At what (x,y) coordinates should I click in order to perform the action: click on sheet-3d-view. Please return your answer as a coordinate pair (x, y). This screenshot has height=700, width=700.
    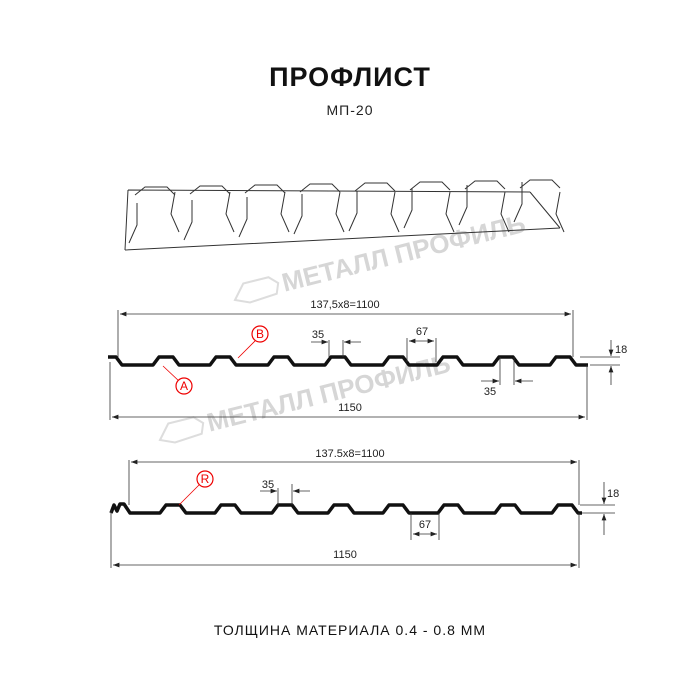
    Looking at the image, I should click on (344, 215).